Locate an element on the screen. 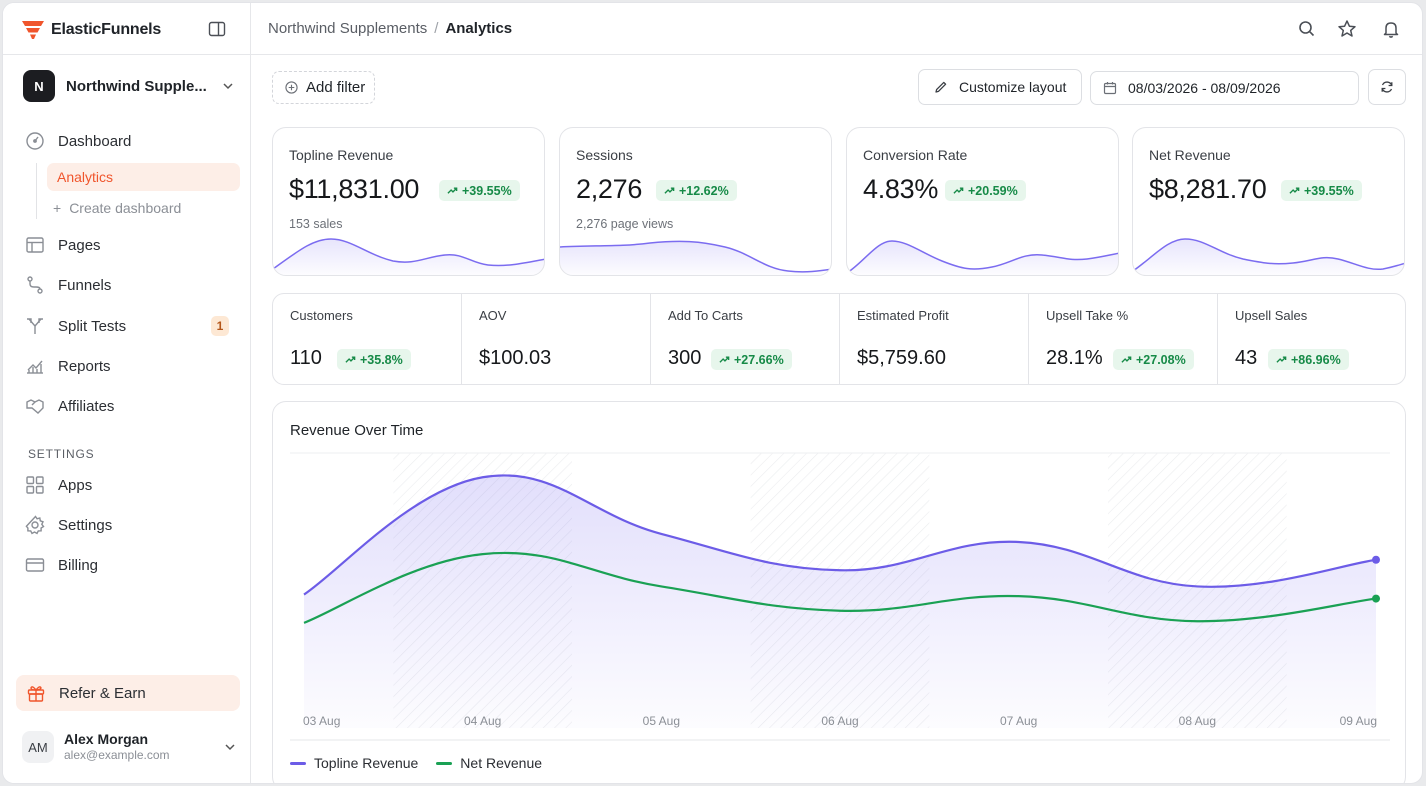  series-line-net is located at coordinates (840, 587).